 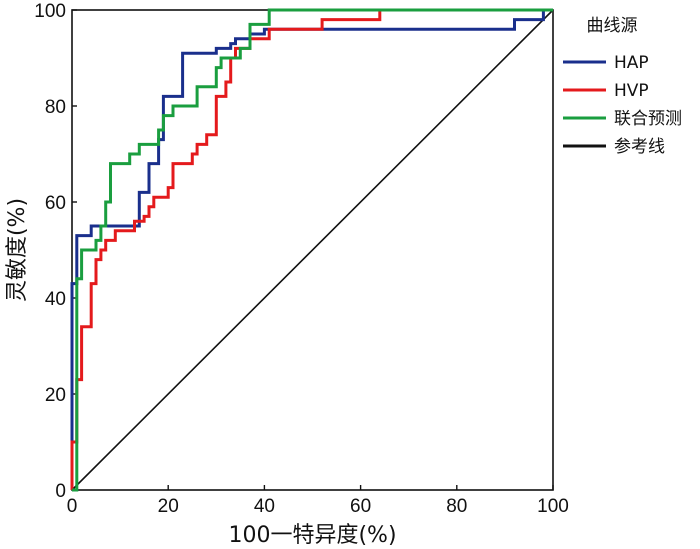 What do you see at coordinates (631, 91) in the screenshot?
I see `legend-label-1: HVP` at bounding box center [631, 91].